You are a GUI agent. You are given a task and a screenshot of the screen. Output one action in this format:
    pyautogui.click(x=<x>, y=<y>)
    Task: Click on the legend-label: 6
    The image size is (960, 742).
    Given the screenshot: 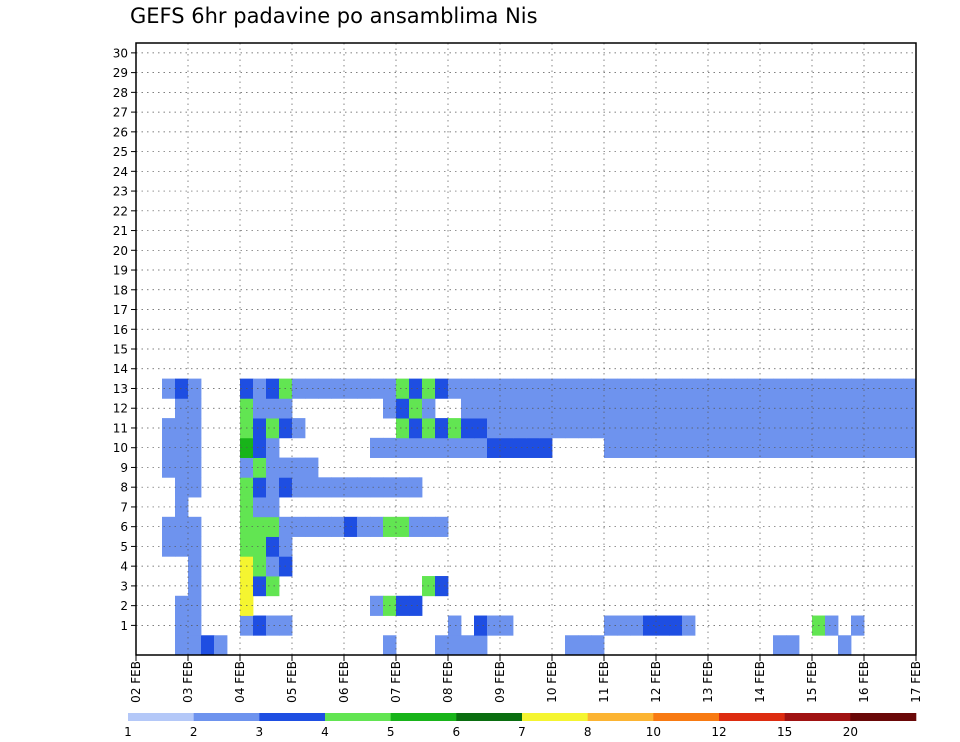 What is the action you would take?
    pyautogui.click(x=457, y=732)
    